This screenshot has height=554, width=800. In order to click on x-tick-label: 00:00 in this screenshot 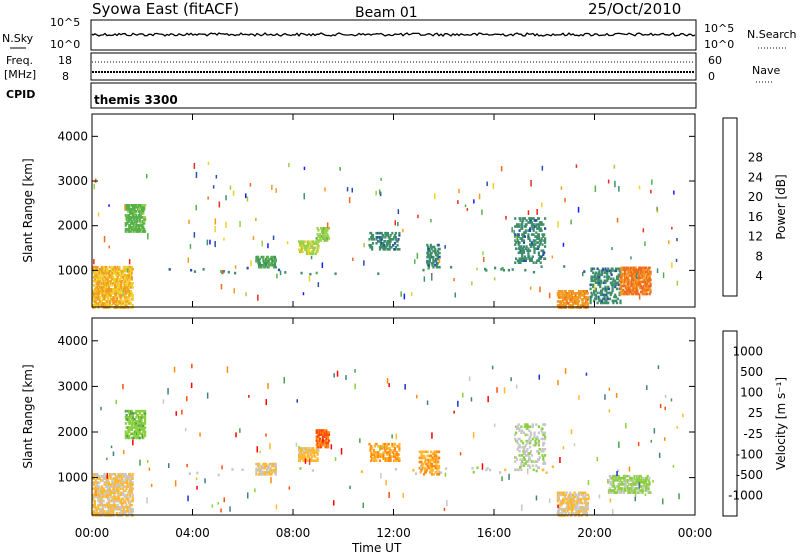, I will do `click(92, 533)`.